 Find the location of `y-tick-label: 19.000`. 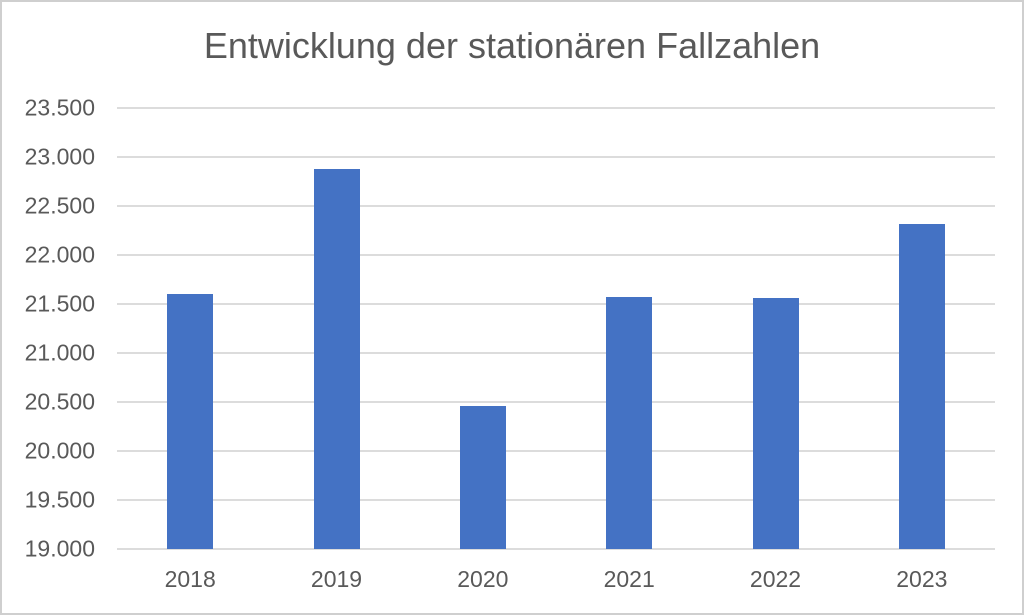

y-tick-label: 19.000 is located at coordinates (59, 548).